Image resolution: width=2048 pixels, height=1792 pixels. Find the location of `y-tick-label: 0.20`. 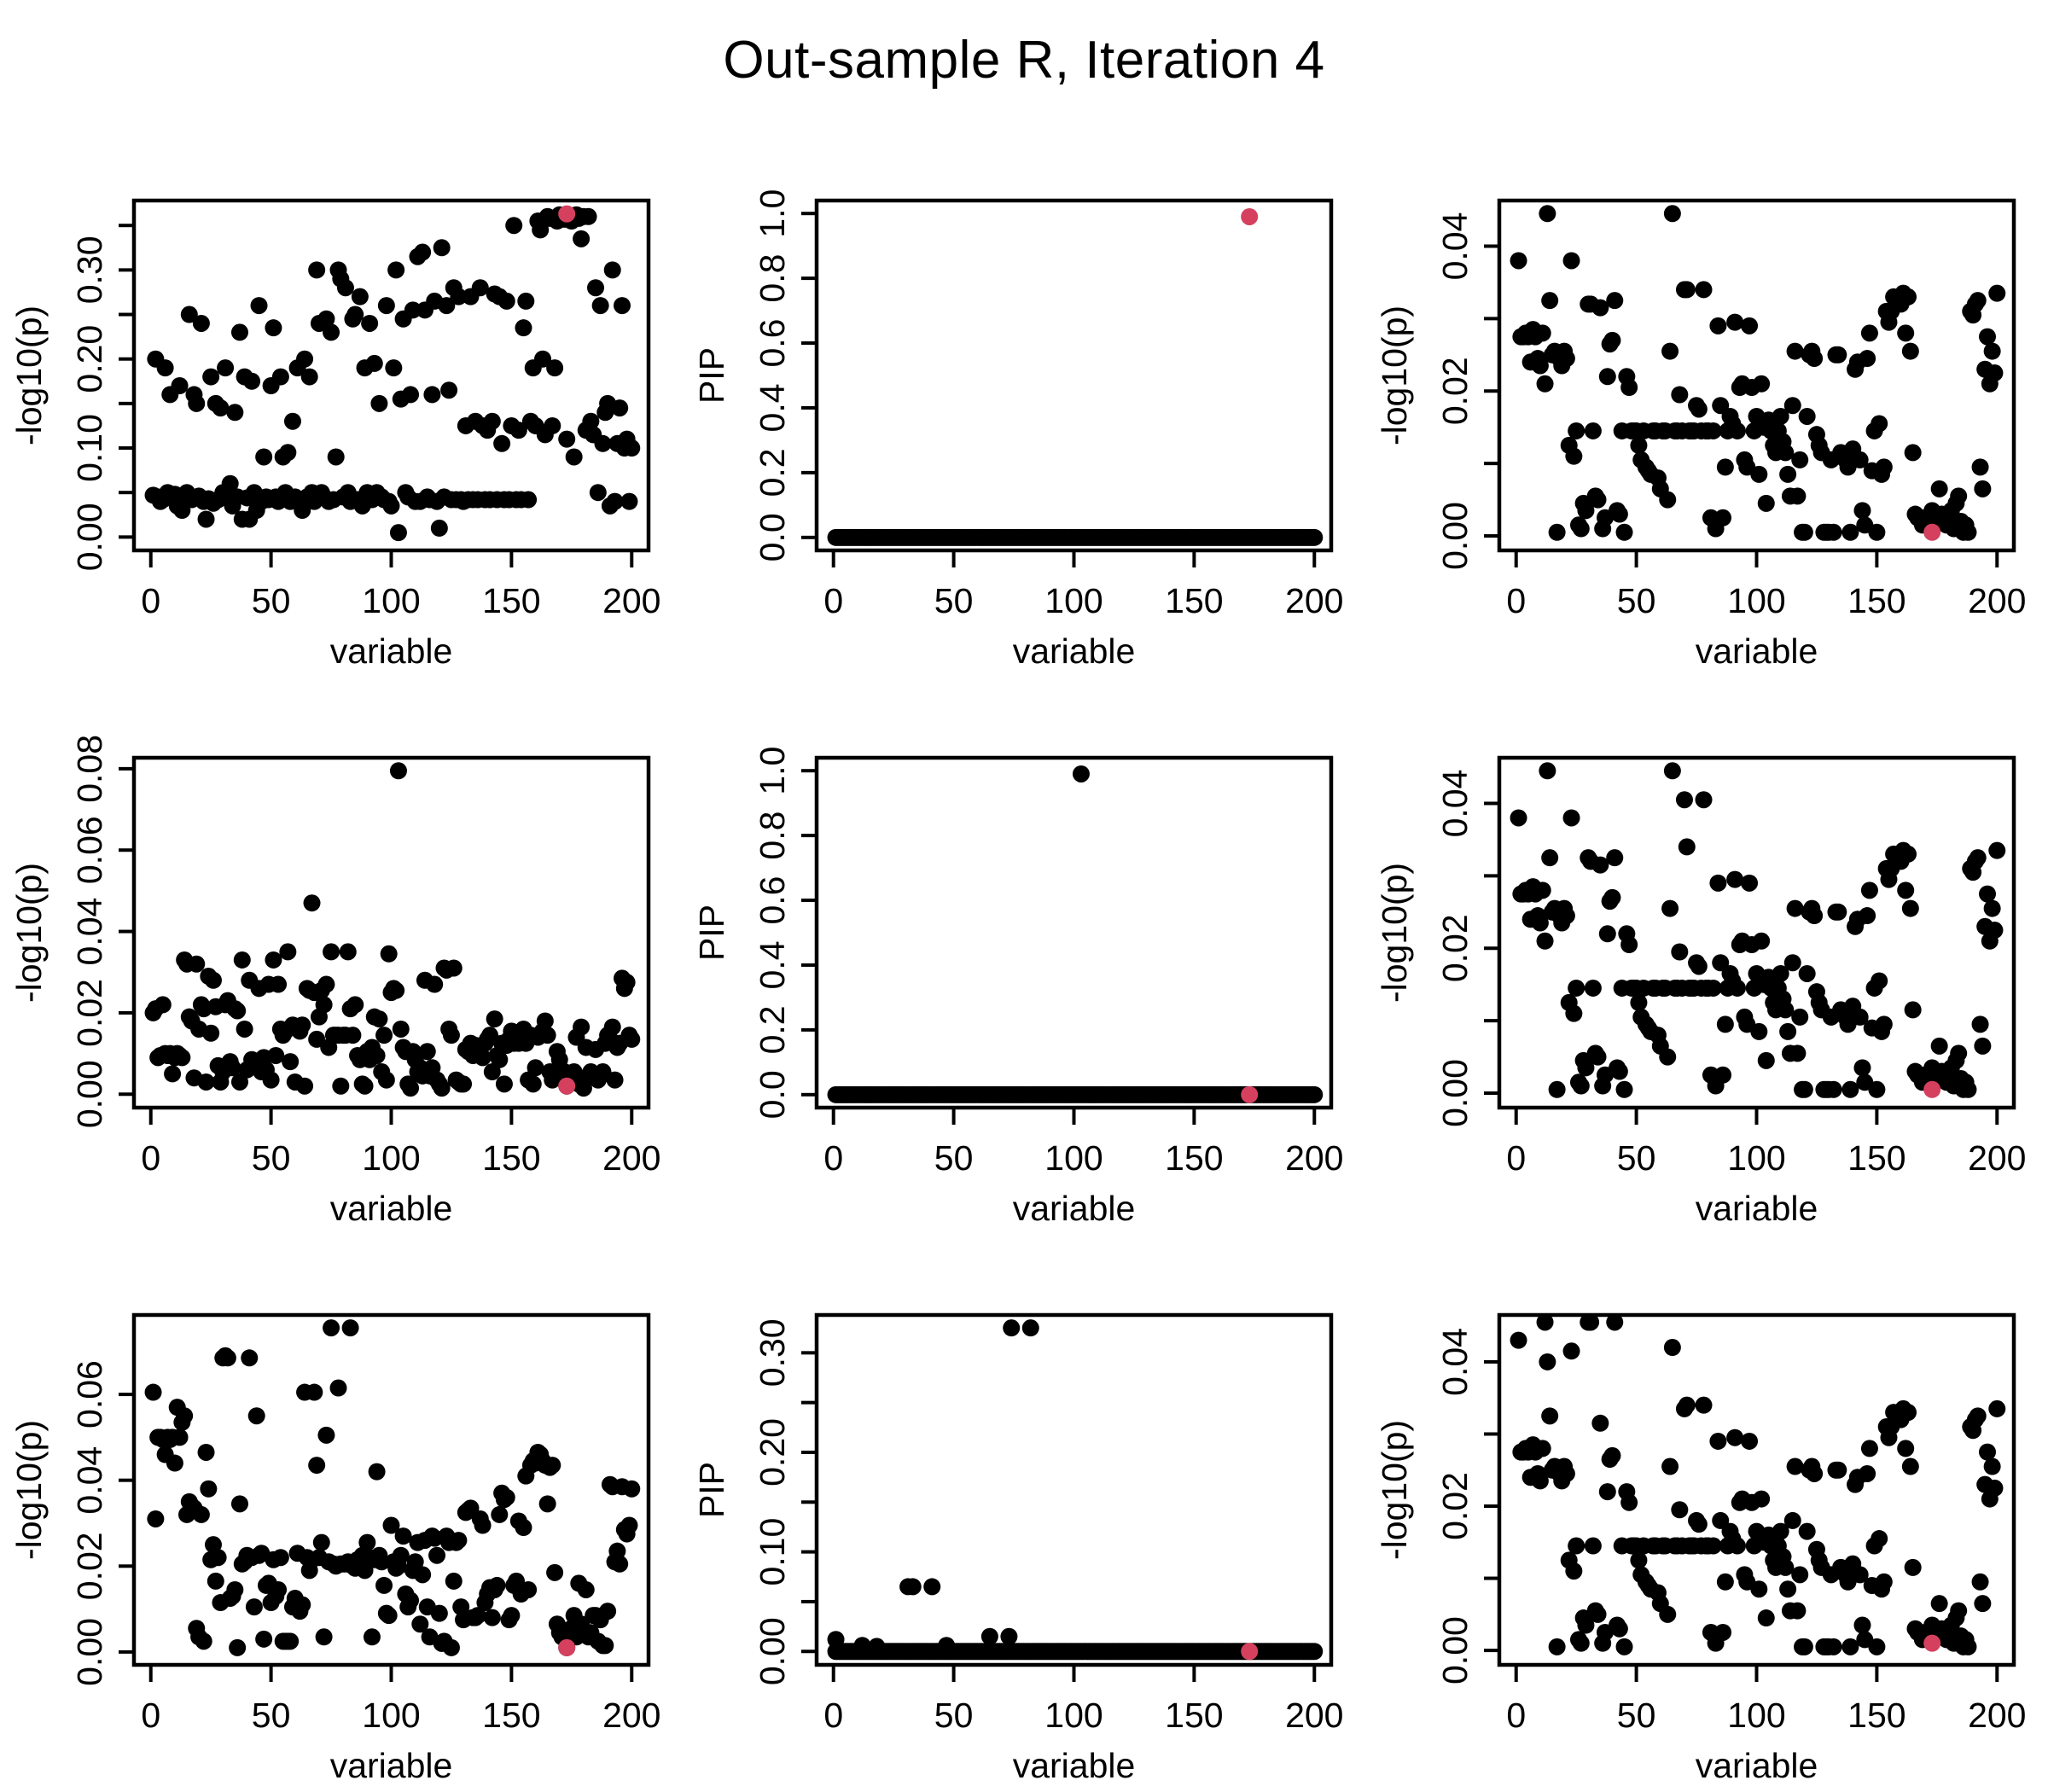

y-tick-label: 0.20 is located at coordinates (772, 1452).